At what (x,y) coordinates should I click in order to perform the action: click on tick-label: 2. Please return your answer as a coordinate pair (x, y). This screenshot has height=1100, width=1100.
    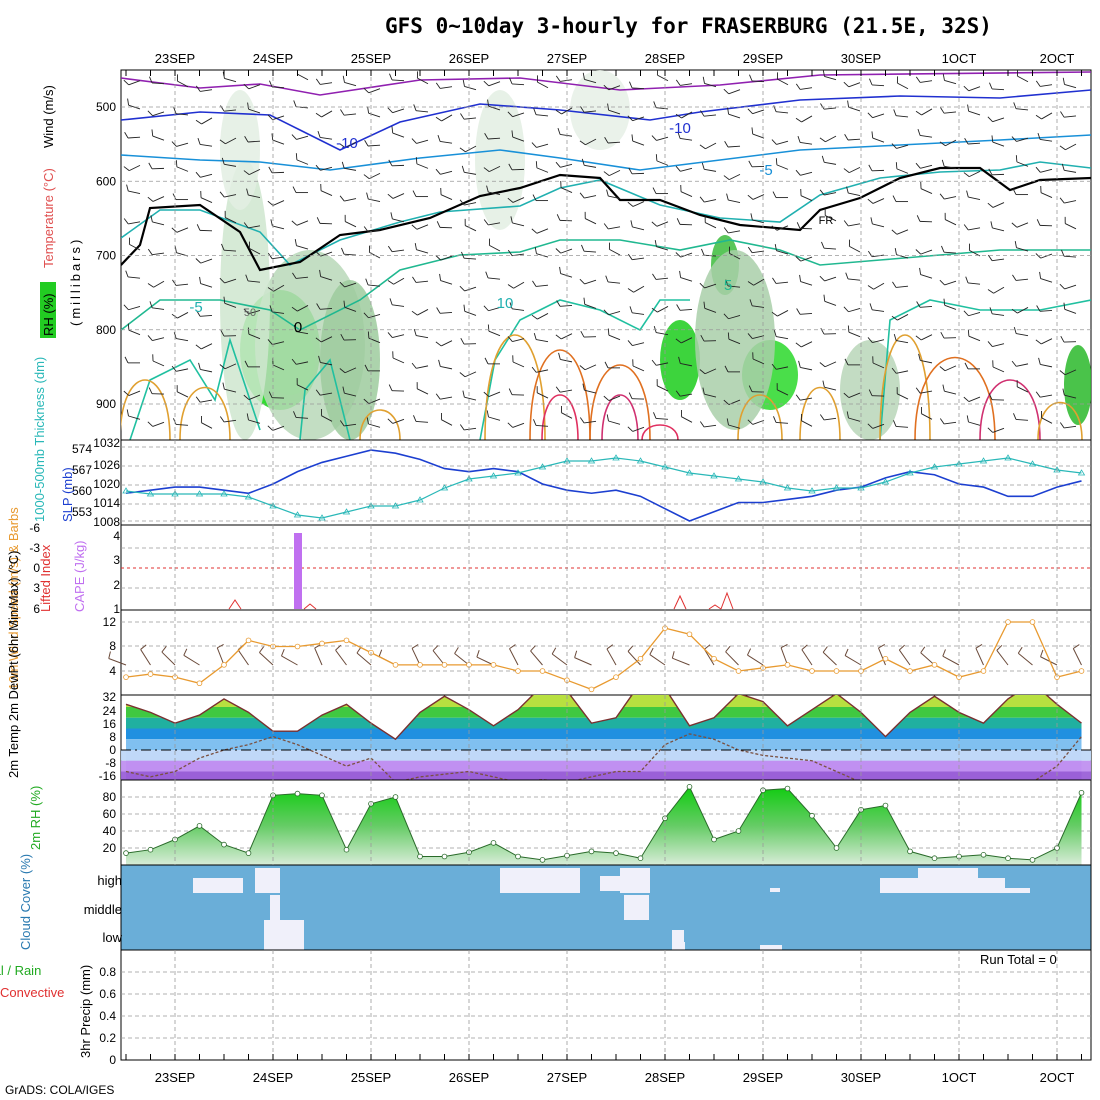
    Looking at the image, I should click on (116, 585).